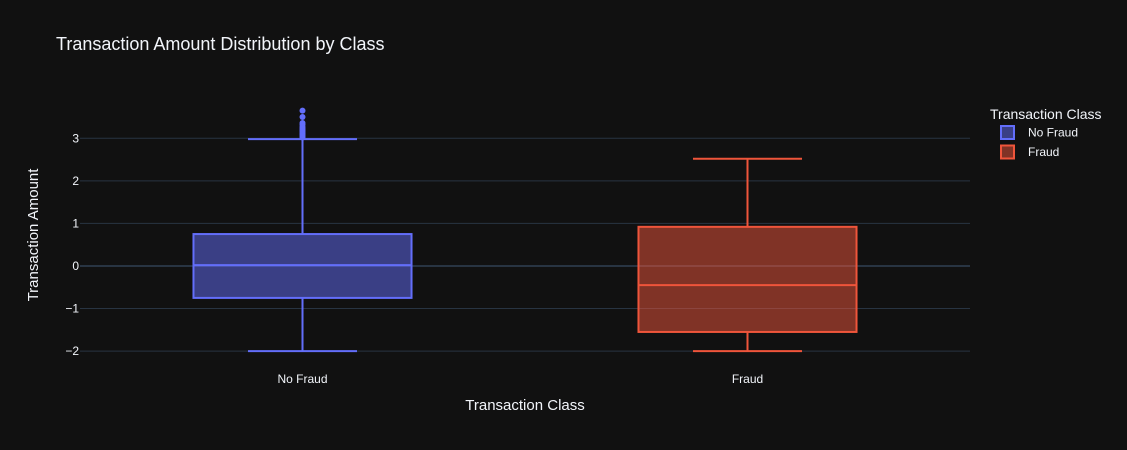 The image size is (1127, 450). I want to click on box-fraud, so click(747, 255).